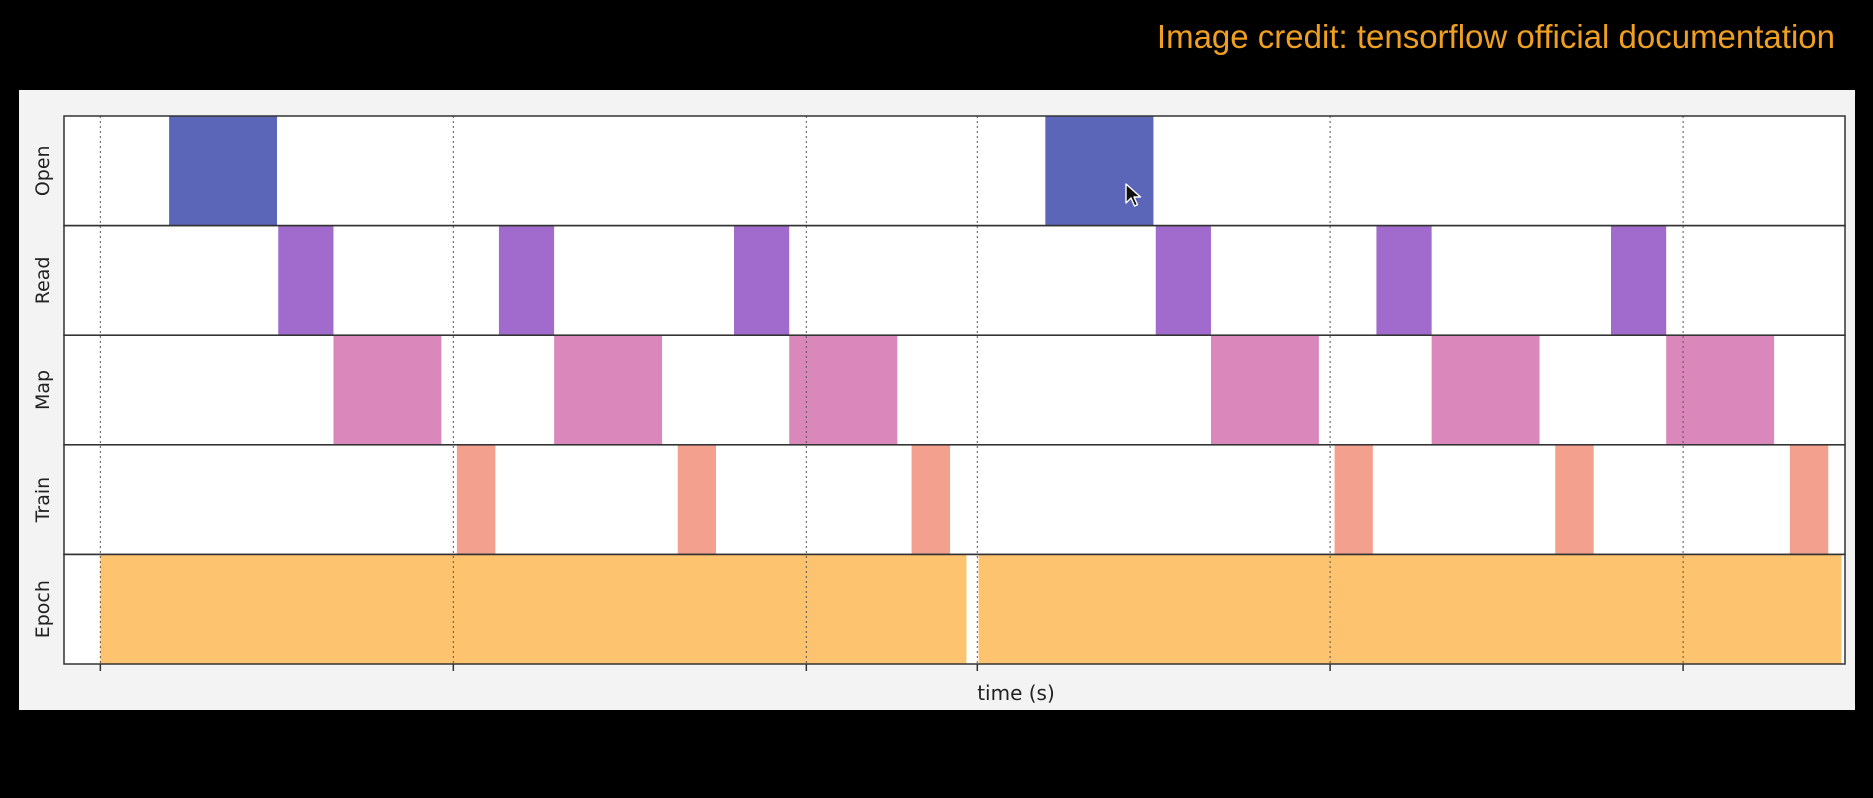 The width and height of the screenshot is (1873, 798). I want to click on mouse-pointer-icon, so click(1133, 195).